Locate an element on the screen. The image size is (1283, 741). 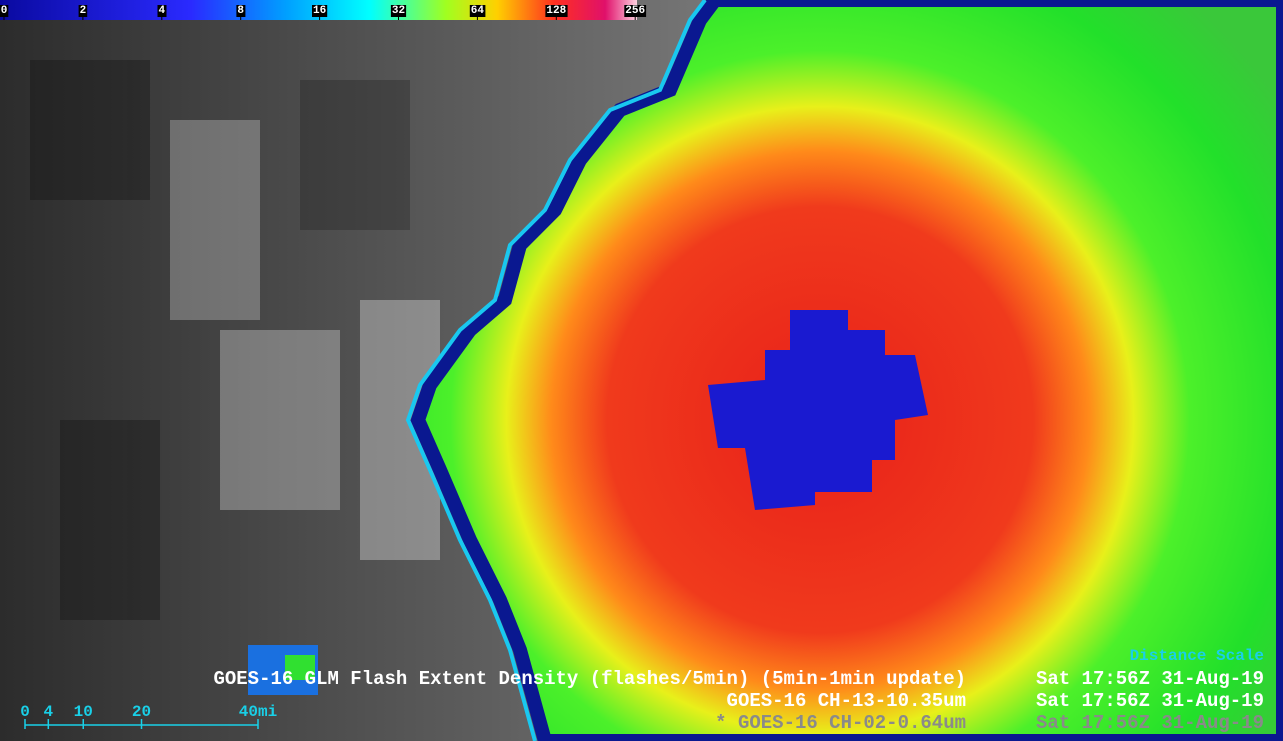
distance-scale-label: 10 is located at coordinates (83, 712).